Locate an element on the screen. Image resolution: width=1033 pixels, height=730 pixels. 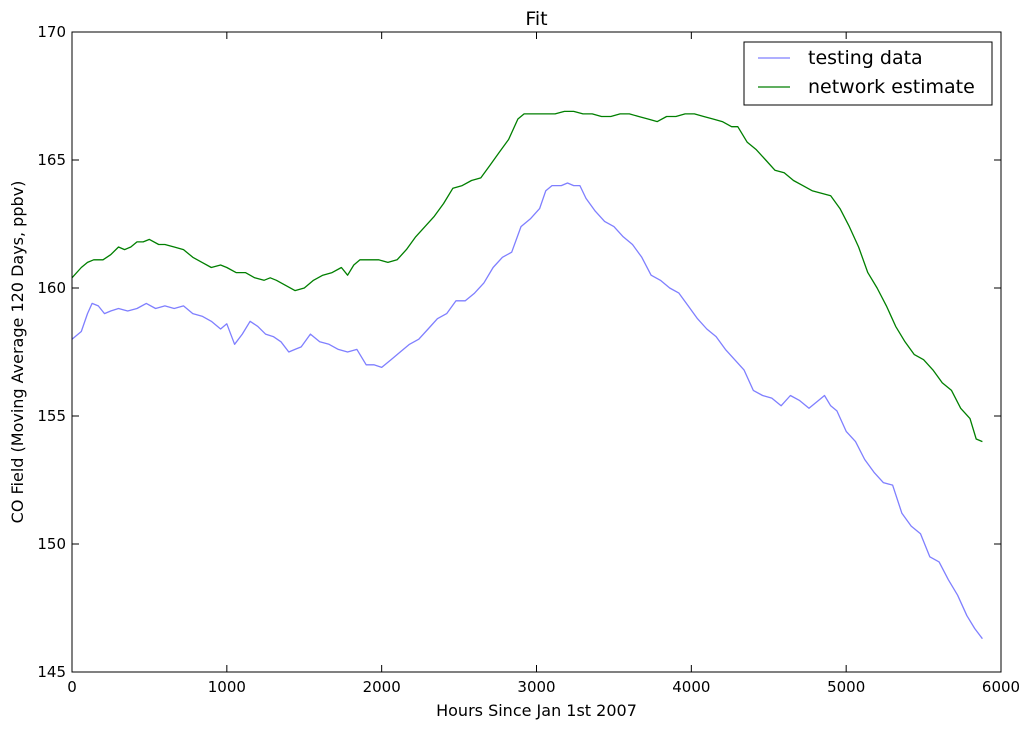
legend: testing data network estimate is located at coordinates (868, 73).